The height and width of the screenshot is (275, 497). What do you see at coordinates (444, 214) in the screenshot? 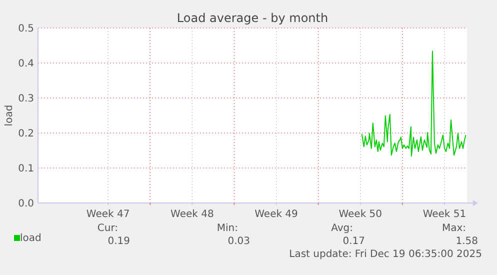
I see `x-tick-label: Week 51` at bounding box center [444, 214].